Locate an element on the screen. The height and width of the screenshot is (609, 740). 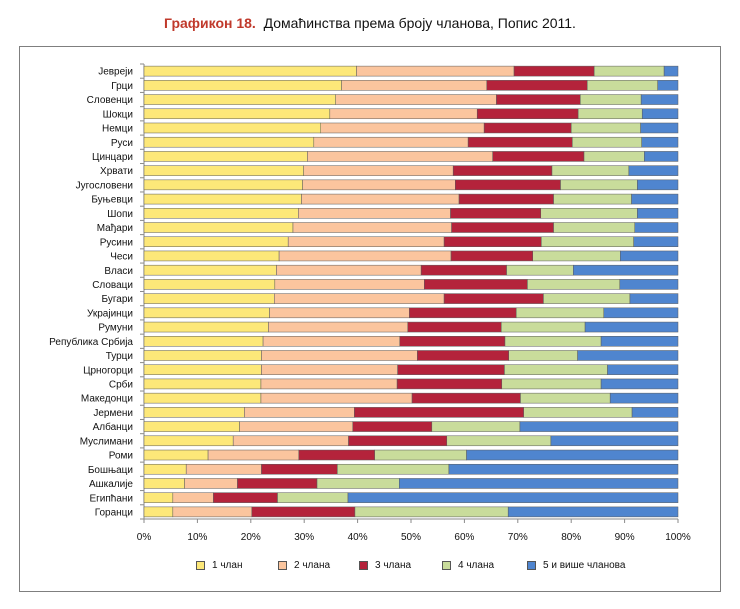
y-category-label: Срби is located at coordinates (121, 385).